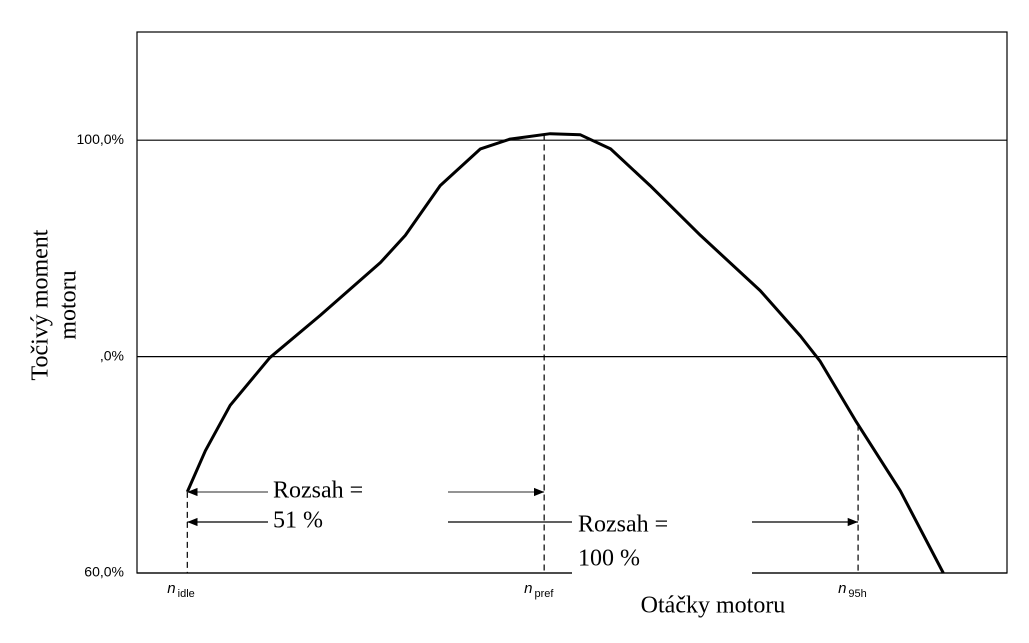  I want to click on annotation-text: 100 %, so click(609, 559).